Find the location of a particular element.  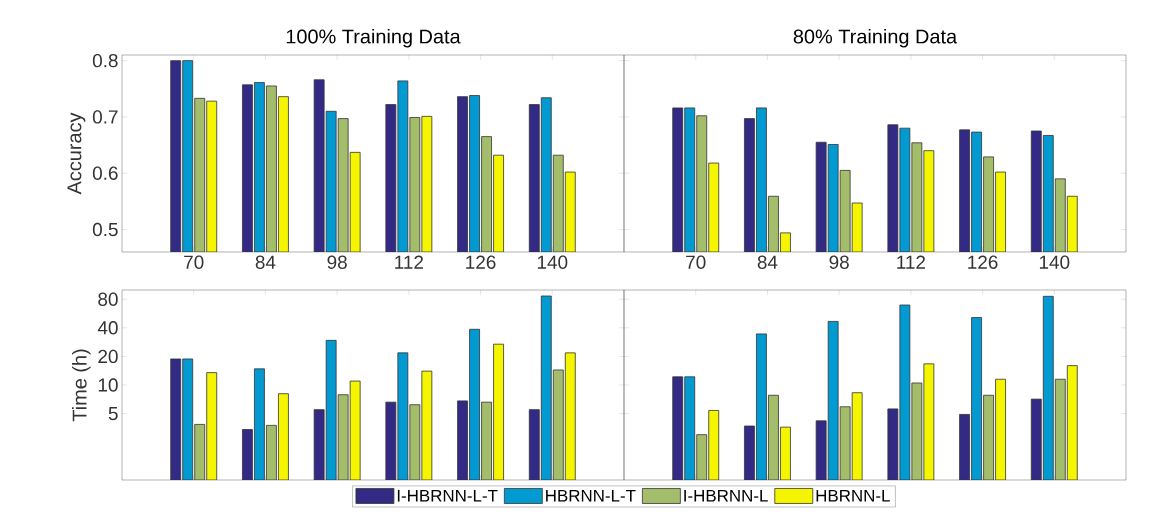

y-tick-label: 0.5 is located at coordinates (105, 229).